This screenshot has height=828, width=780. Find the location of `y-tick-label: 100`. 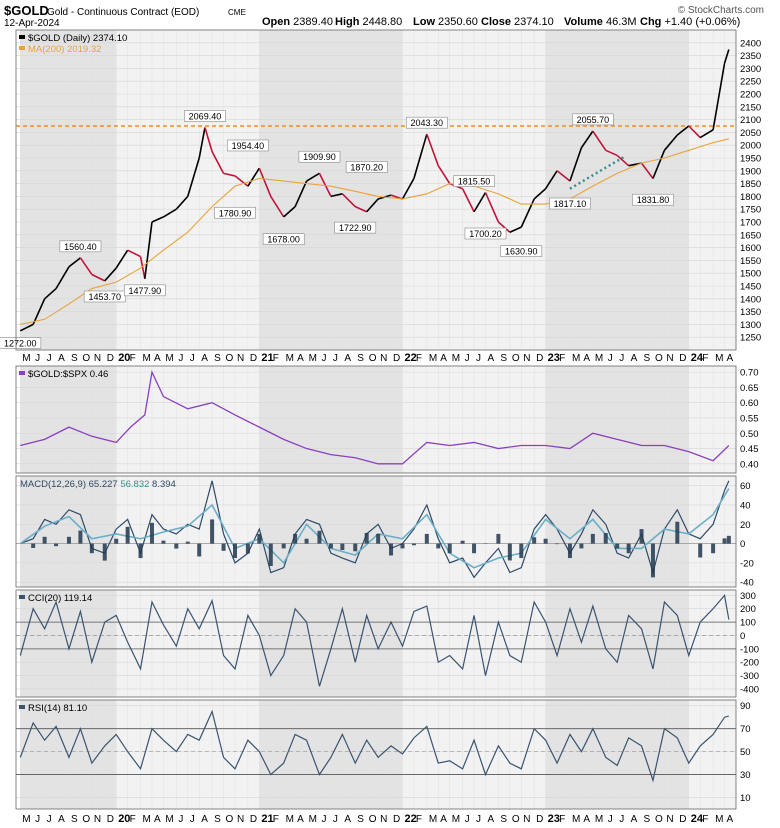

y-tick-label: 100 is located at coordinates (748, 623).